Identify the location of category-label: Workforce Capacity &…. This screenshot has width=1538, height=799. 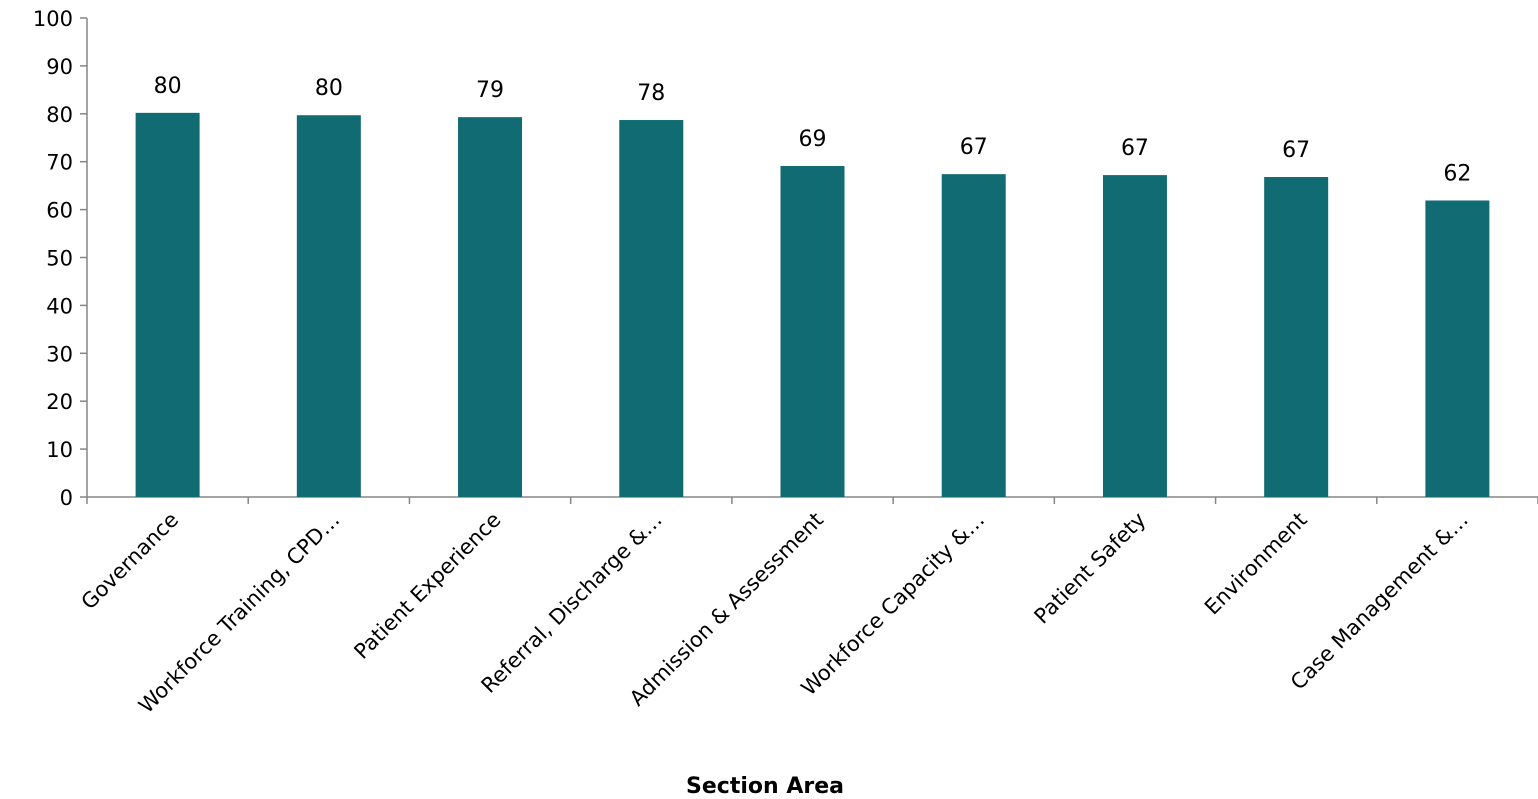
(893, 604).